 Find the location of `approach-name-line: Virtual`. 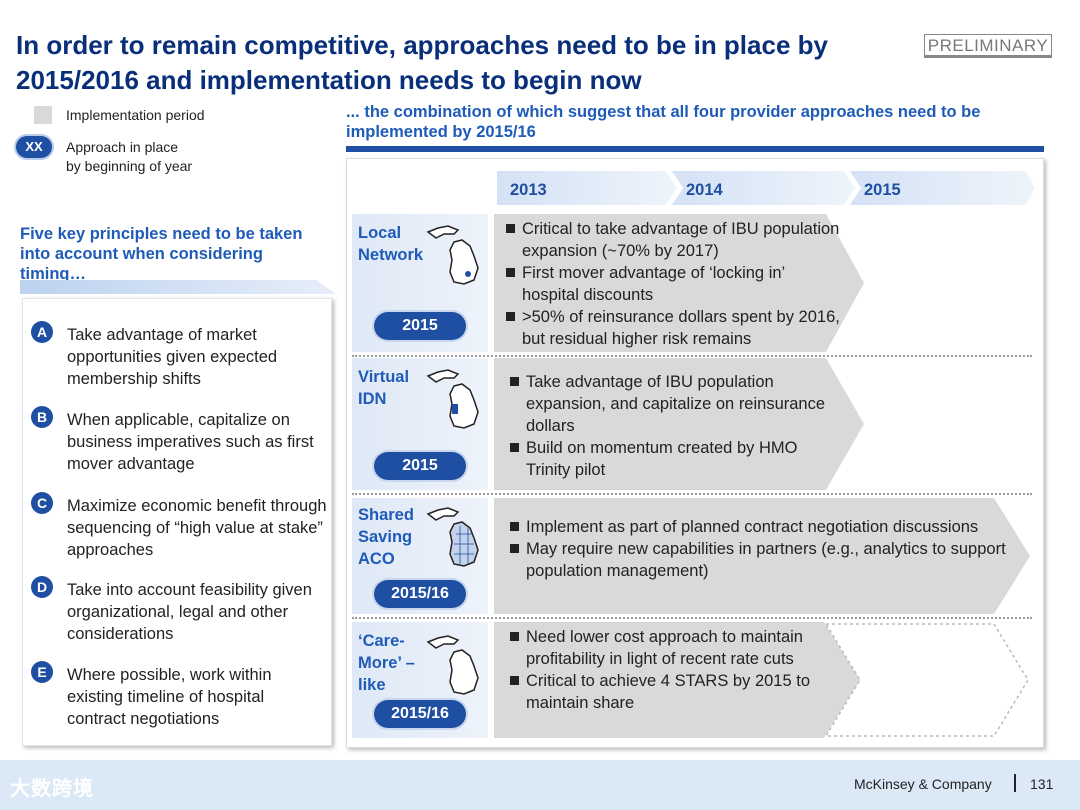

approach-name-line: Virtual is located at coordinates (384, 377).